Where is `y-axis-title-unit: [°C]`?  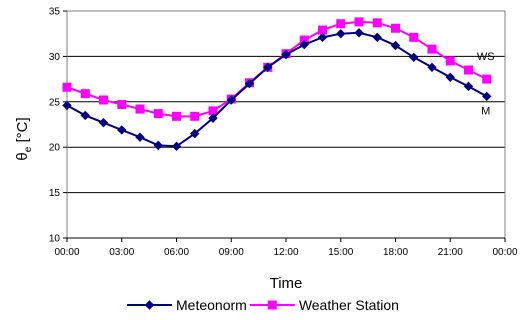 y-axis-title-unit: [°C] is located at coordinates (22, 131).